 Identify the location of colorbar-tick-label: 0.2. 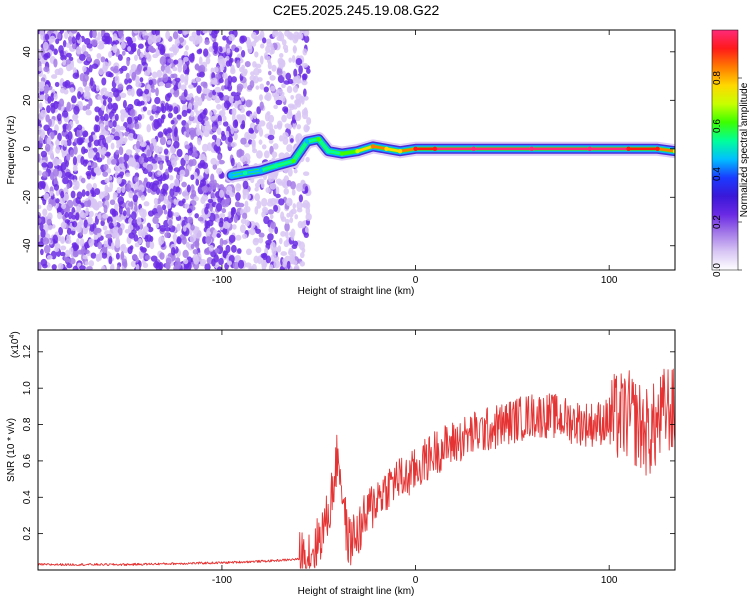
(717, 222).